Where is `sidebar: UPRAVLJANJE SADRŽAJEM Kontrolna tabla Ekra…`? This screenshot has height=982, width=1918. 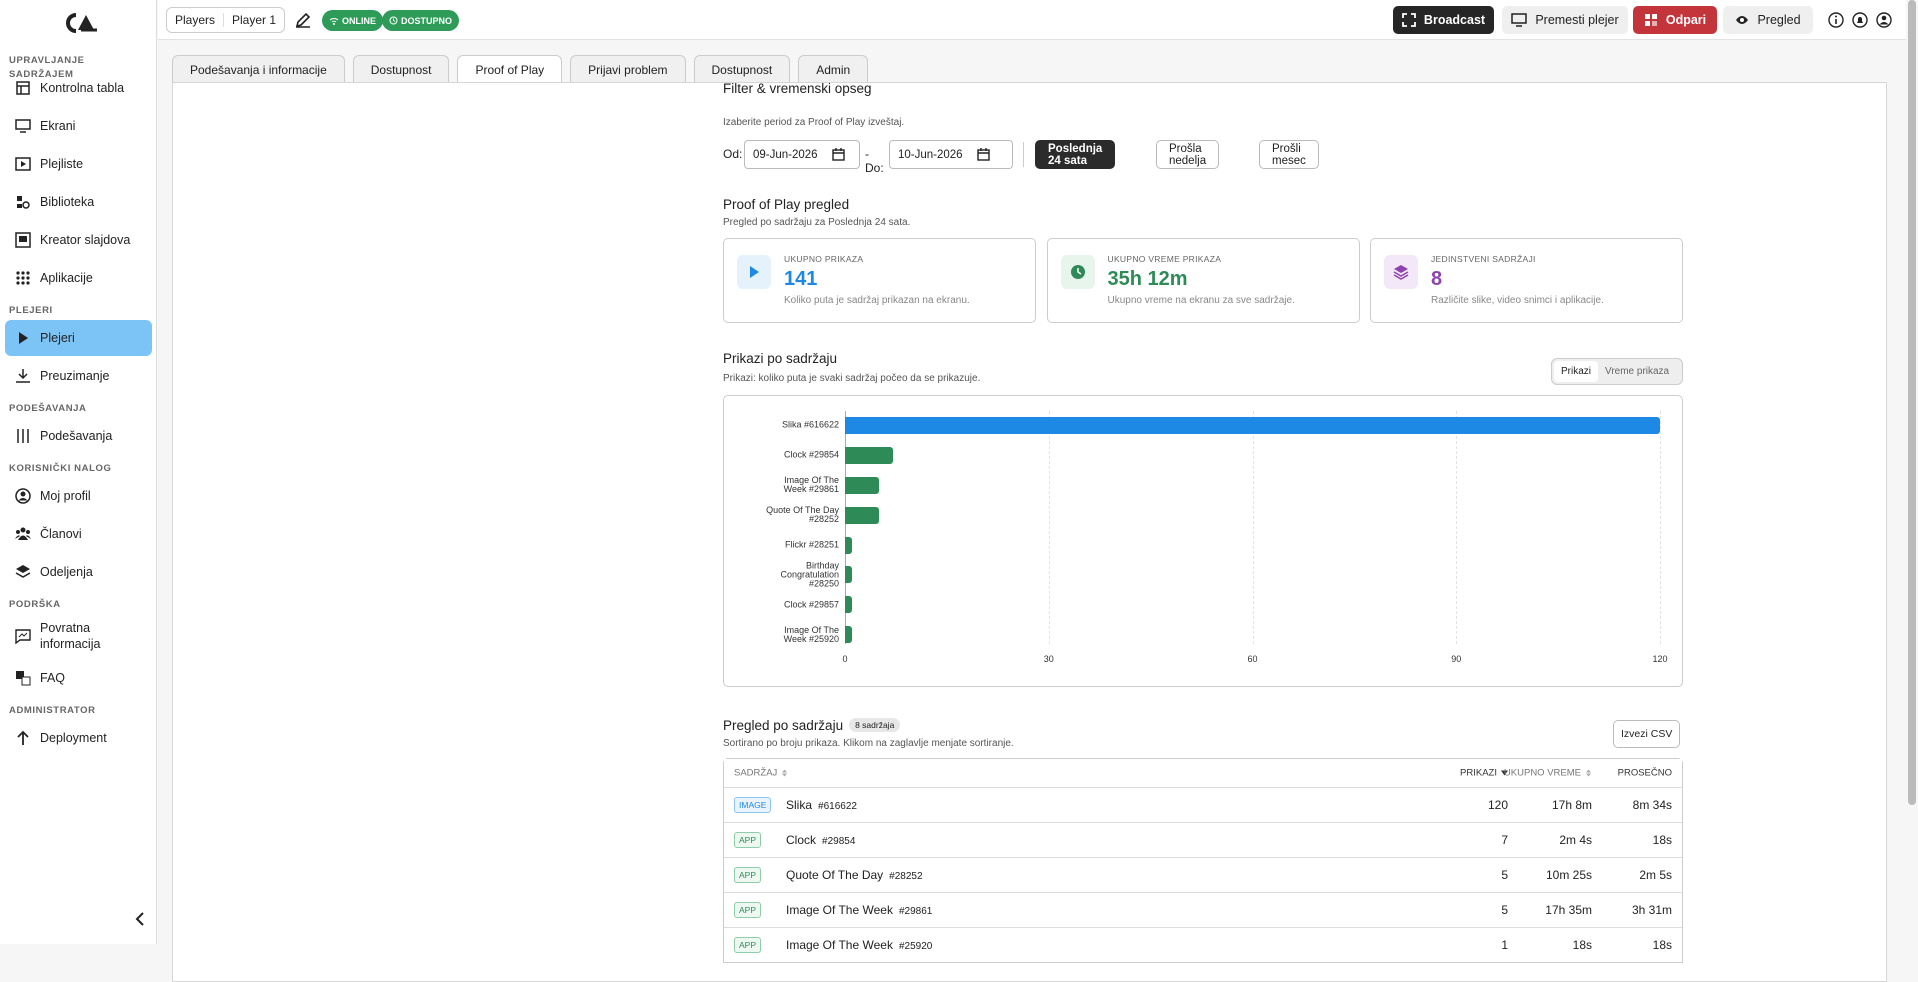
sidebar: UPRAVLJANJE SADRŽAJEM Kontrolna tabla Ekra… is located at coordinates (78, 472).